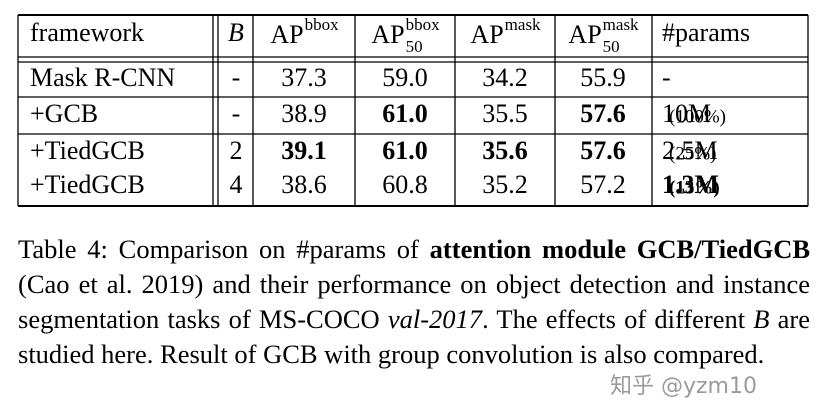 The width and height of the screenshot is (824, 419). Describe the element at coordinates (505, 113) in the screenshot. I see `cell: 35.5` at that location.